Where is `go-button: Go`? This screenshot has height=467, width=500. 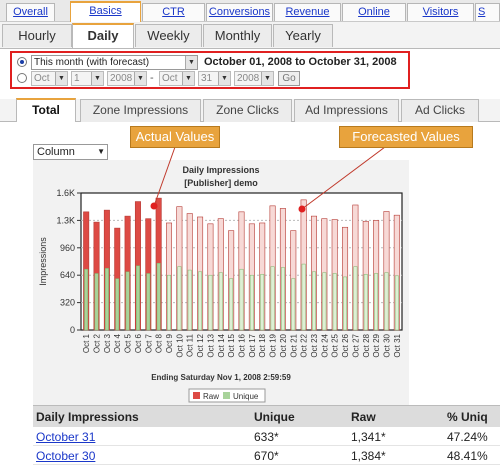 go-button: Go is located at coordinates (289, 78).